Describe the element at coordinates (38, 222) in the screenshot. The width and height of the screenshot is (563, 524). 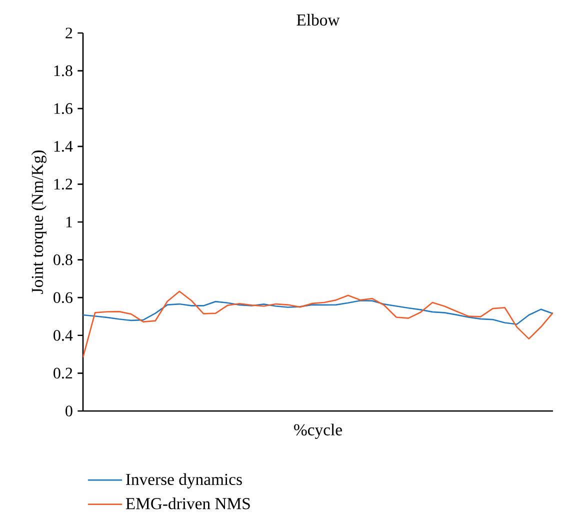
I see `y-axis-title: Joint torque (Nm/Kg)` at that location.